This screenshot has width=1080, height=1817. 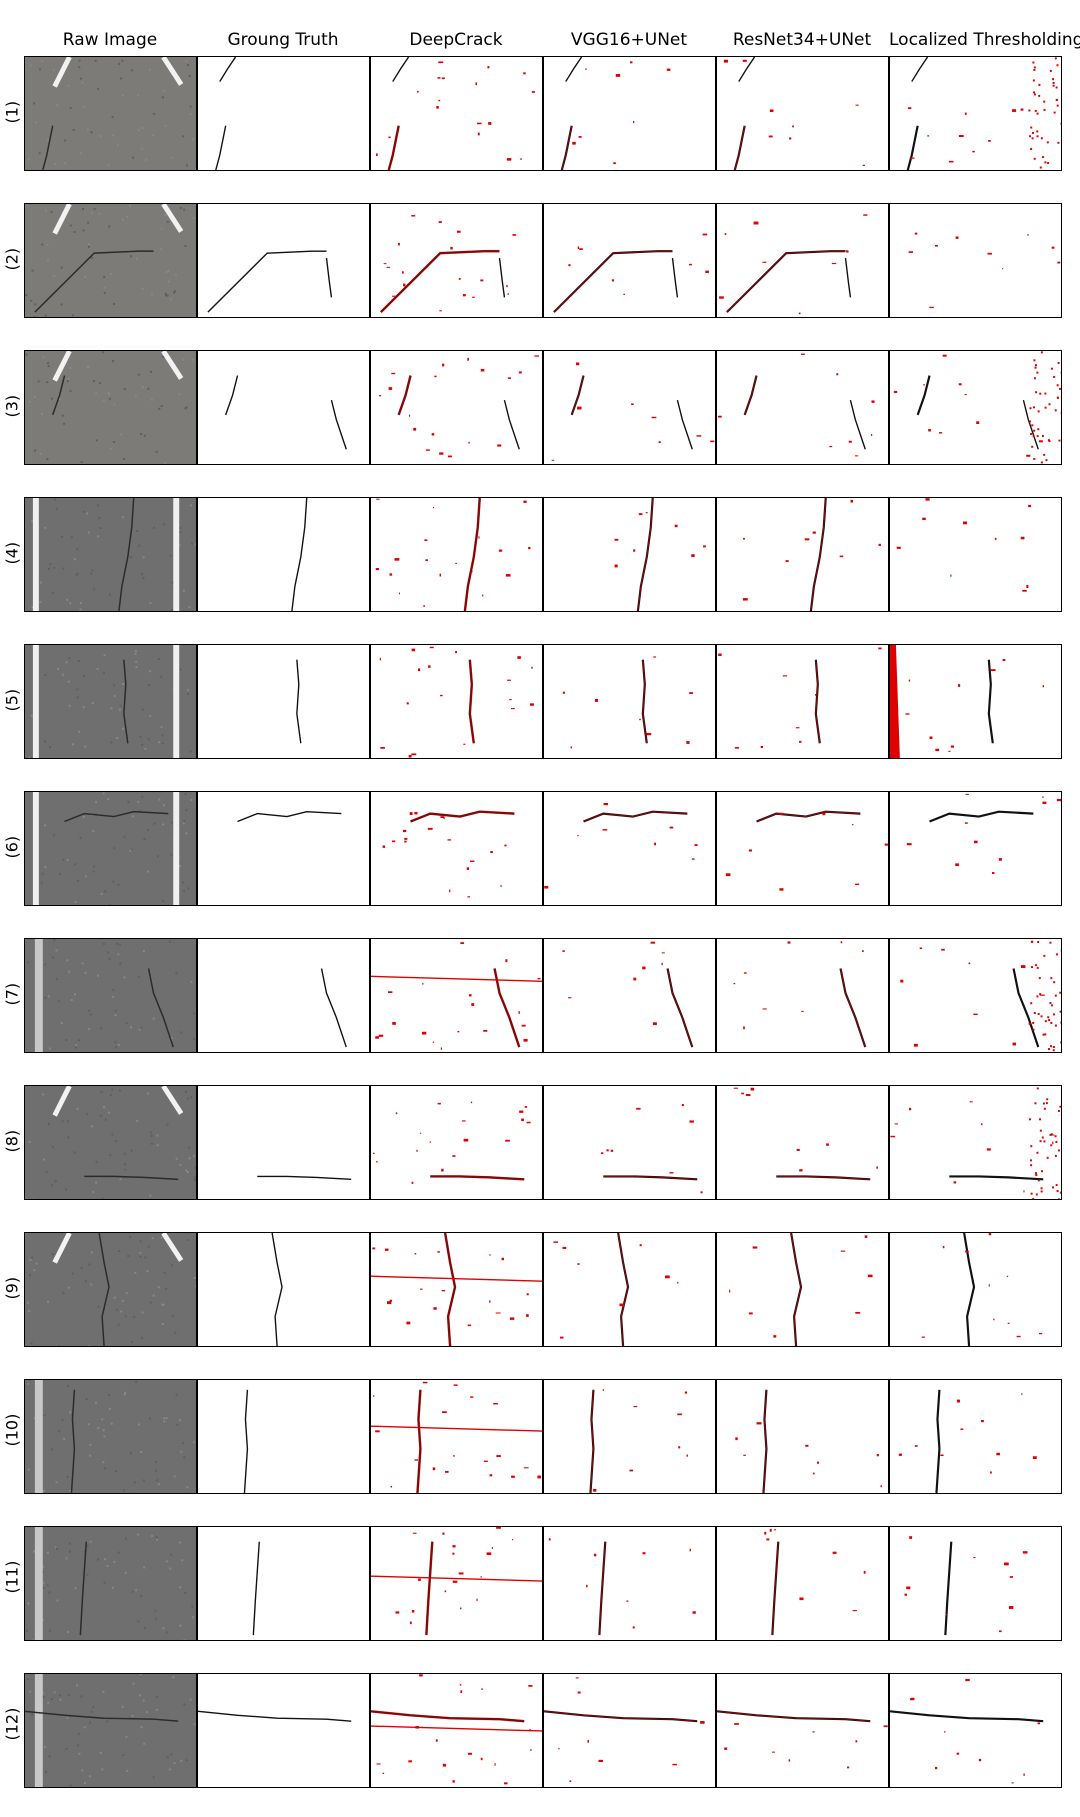 I want to click on row-label: (10), so click(x=12, y=1436).